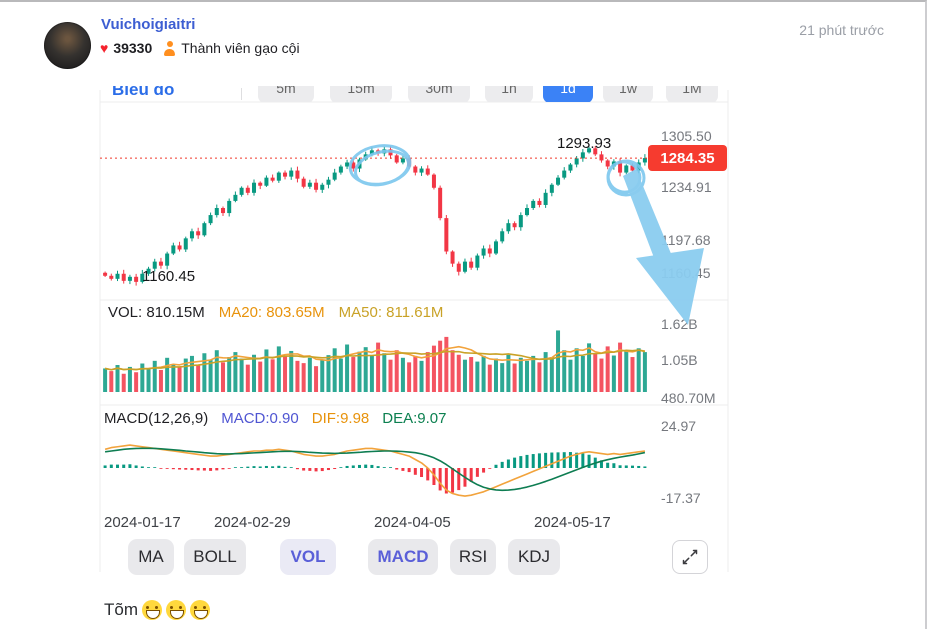 The height and width of the screenshot is (629, 927). I want to click on timestamp: 21 phút trước, so click(841, 30).